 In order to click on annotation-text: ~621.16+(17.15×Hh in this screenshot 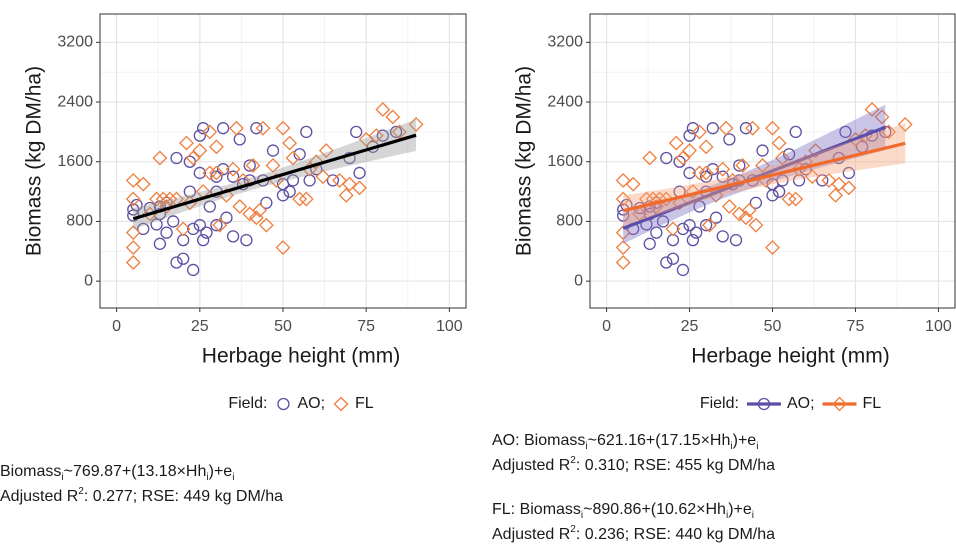, I will do `click(659, 440)`.